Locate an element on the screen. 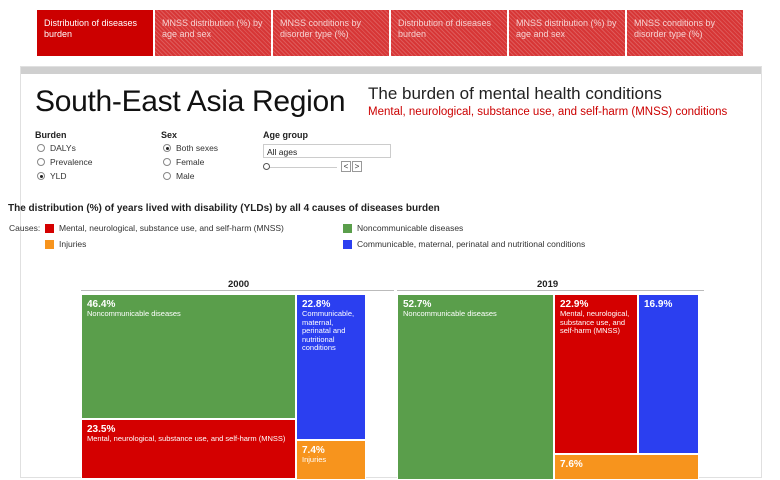  tile-value: 7.6% is located at coordinates (571, 464).